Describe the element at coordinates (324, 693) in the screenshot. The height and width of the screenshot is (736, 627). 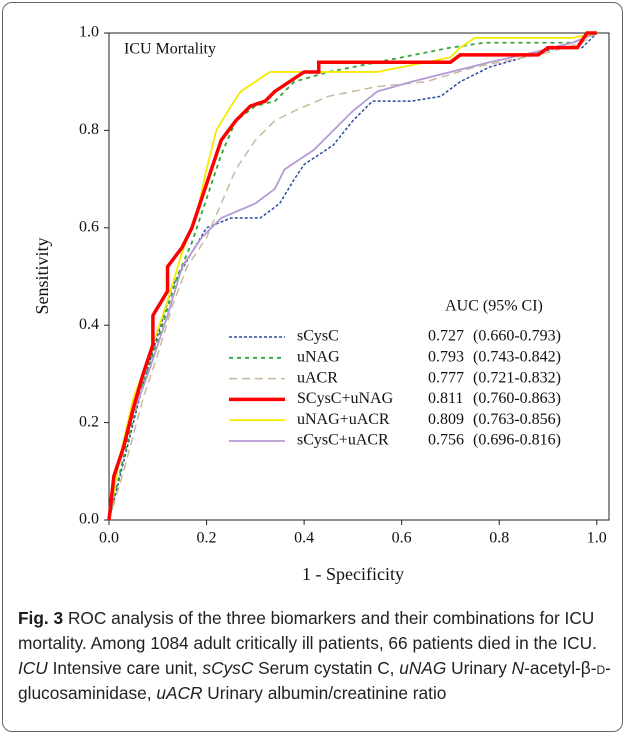
I see `caption-text: Urinary albumin/creatinine ratio` at that location.